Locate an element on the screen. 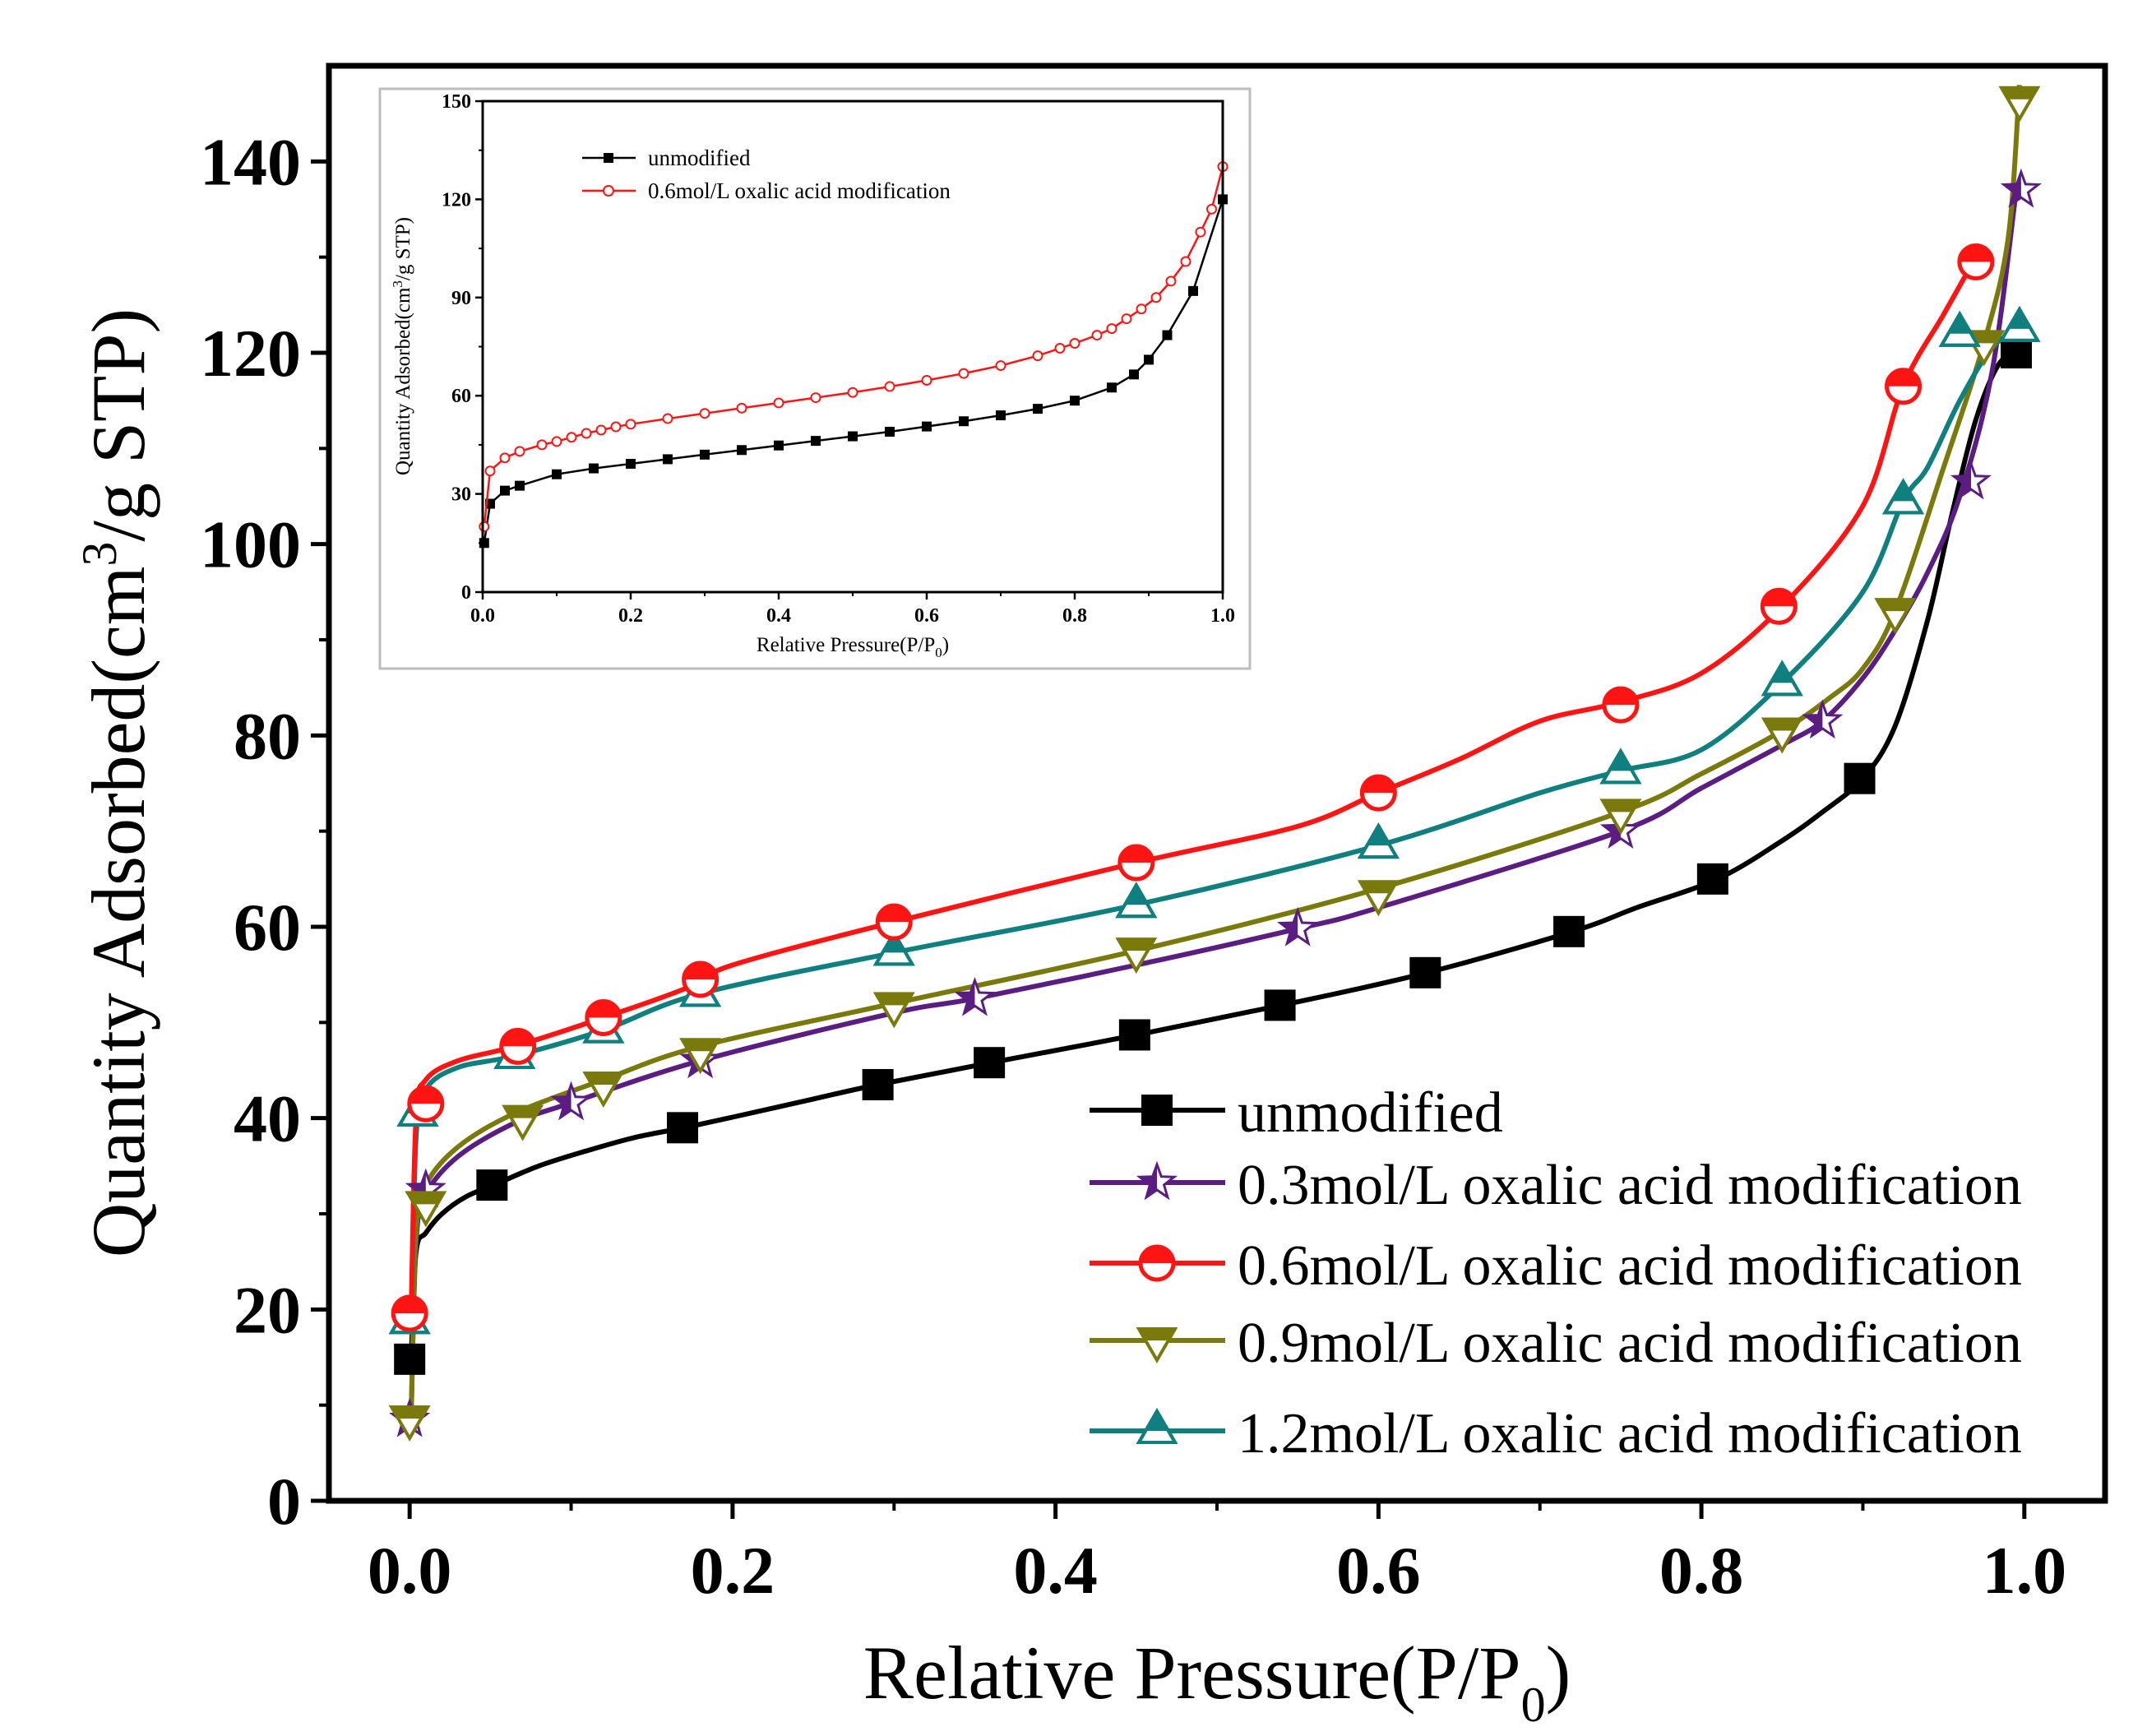  inset-y-axis-label: Quantity Adsorbed(cm3/g STP) is located at coordinates (402, 346).